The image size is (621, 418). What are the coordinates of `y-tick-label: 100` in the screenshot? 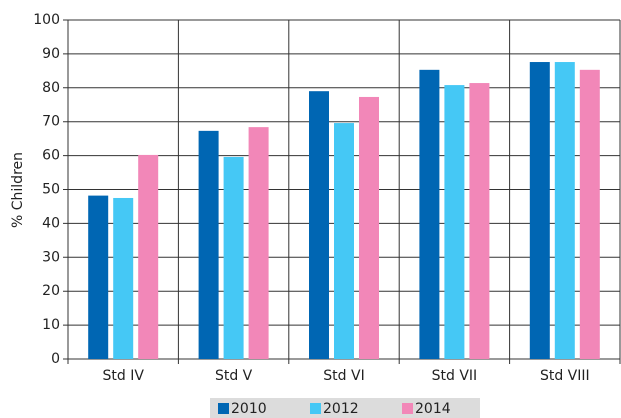 It's located at (46, 20).